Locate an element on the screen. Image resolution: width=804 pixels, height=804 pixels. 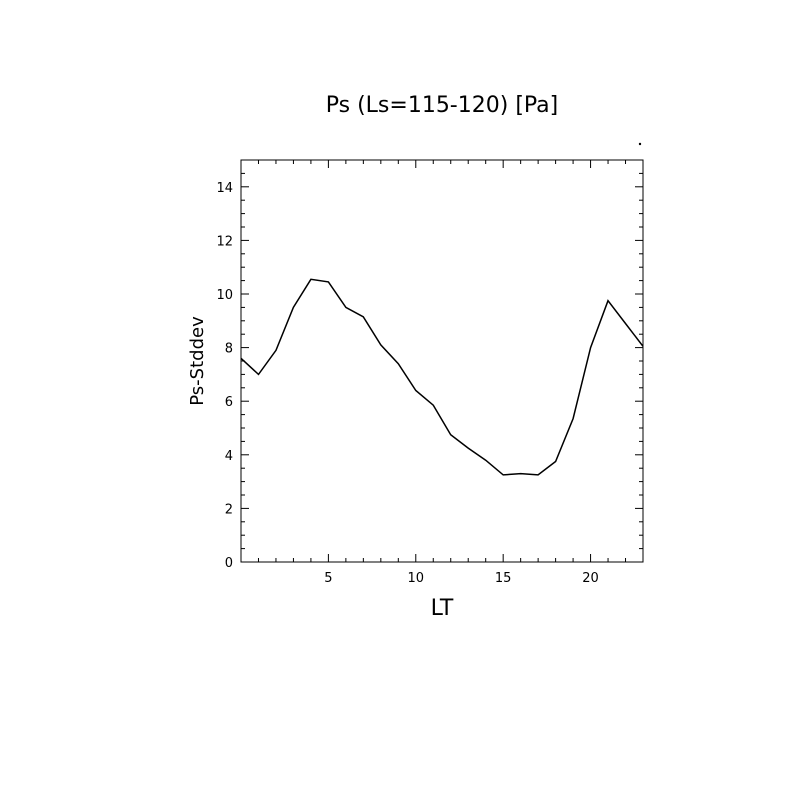
chart-title: Ps (Ls=115-120) [Pa] is located at coordinates (442, 105).